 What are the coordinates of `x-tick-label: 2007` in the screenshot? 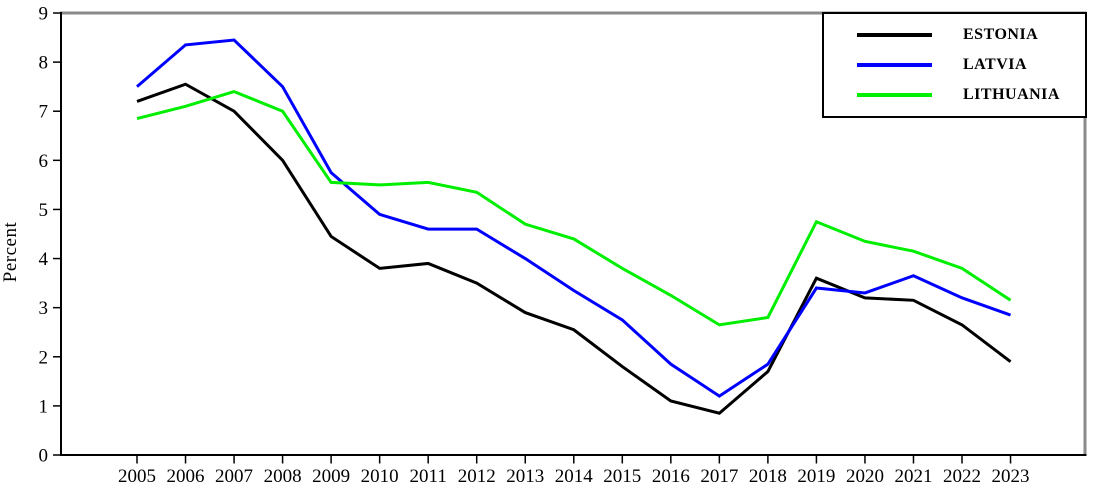 It's located at (234, 476).